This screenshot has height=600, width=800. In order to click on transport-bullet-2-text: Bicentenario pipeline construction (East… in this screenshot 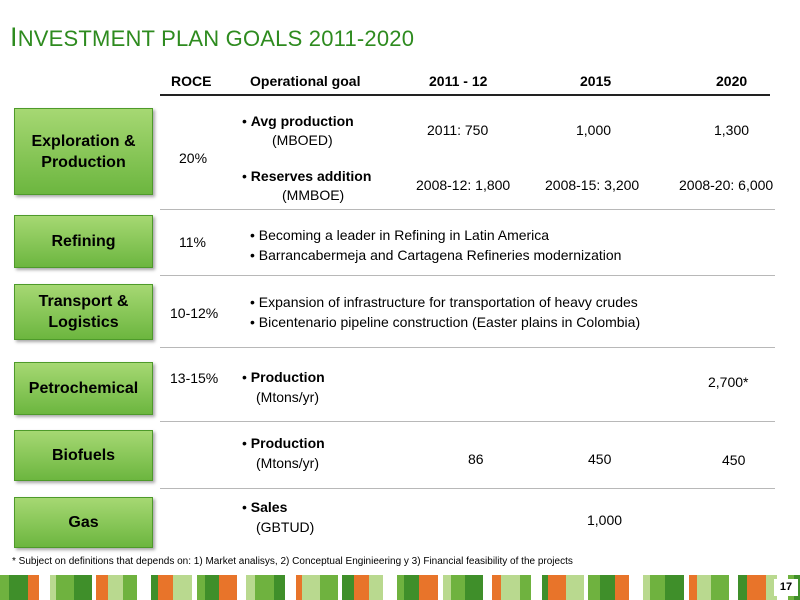, I will do `click(449, 322)`.